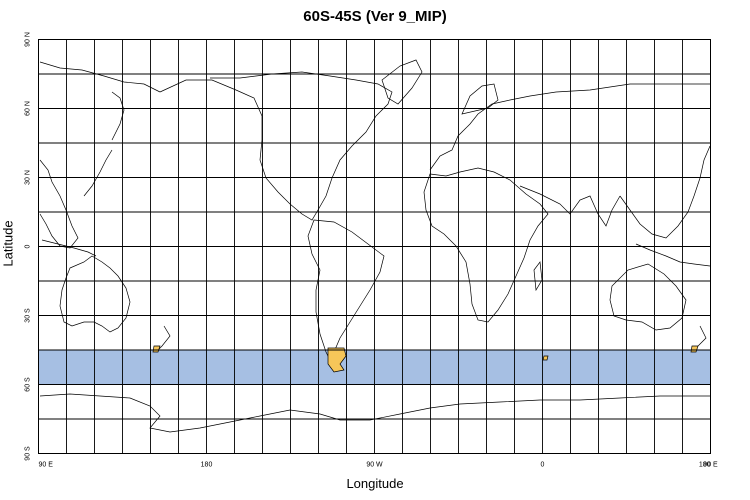  What do you see at coordinates (673, 255) in the screenshot?
I see `coastline-indonesia-right` at bounding box center [673, 255].